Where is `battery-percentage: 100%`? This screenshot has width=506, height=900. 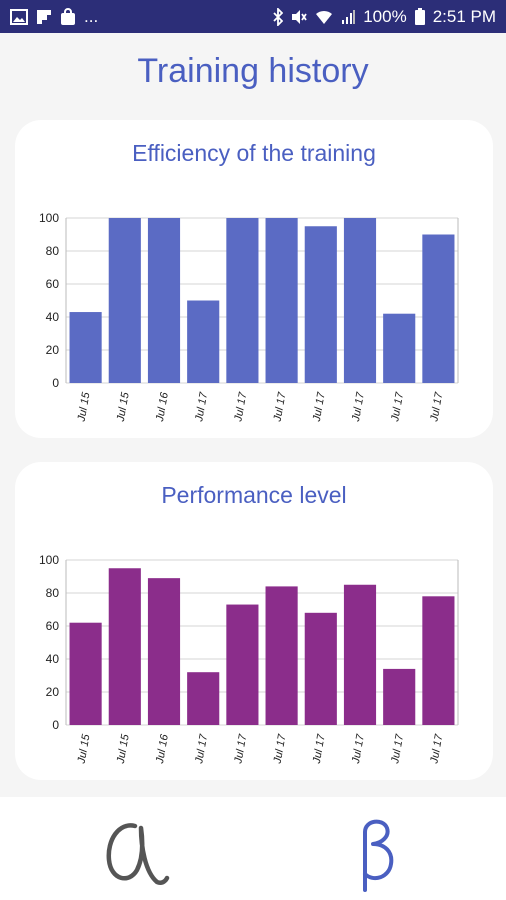 battery-percentage: 100% is located at coordinates (385, 16).